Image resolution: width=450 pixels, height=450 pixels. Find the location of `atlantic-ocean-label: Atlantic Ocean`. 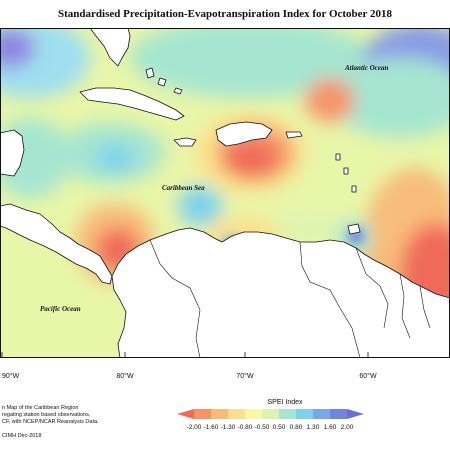

atlantic-ocean-label: Atlantic Ocean is located at coordinates (366, 68).